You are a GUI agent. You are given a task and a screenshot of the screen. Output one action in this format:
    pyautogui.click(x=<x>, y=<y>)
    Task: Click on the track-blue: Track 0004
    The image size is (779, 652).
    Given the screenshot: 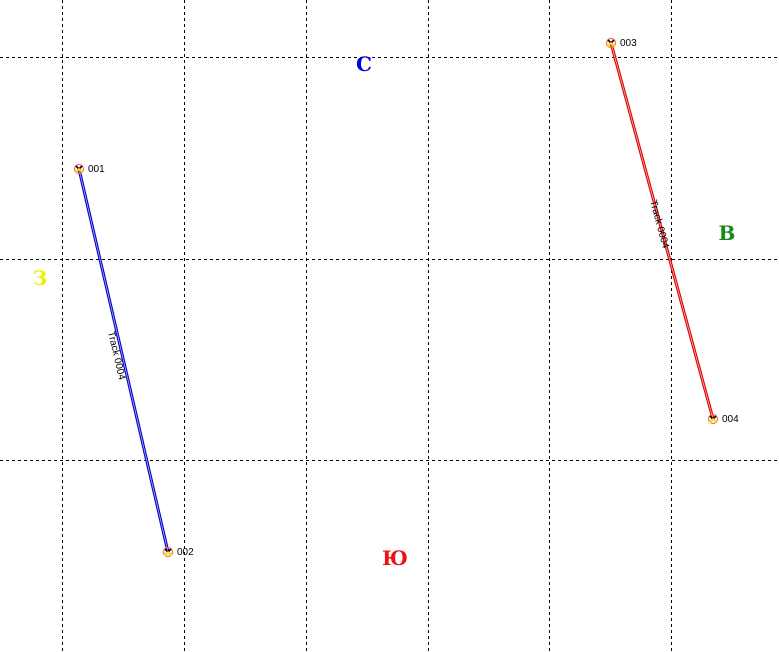 What is the action you would take?
    pyautogui.click(x=123, y=360)
    